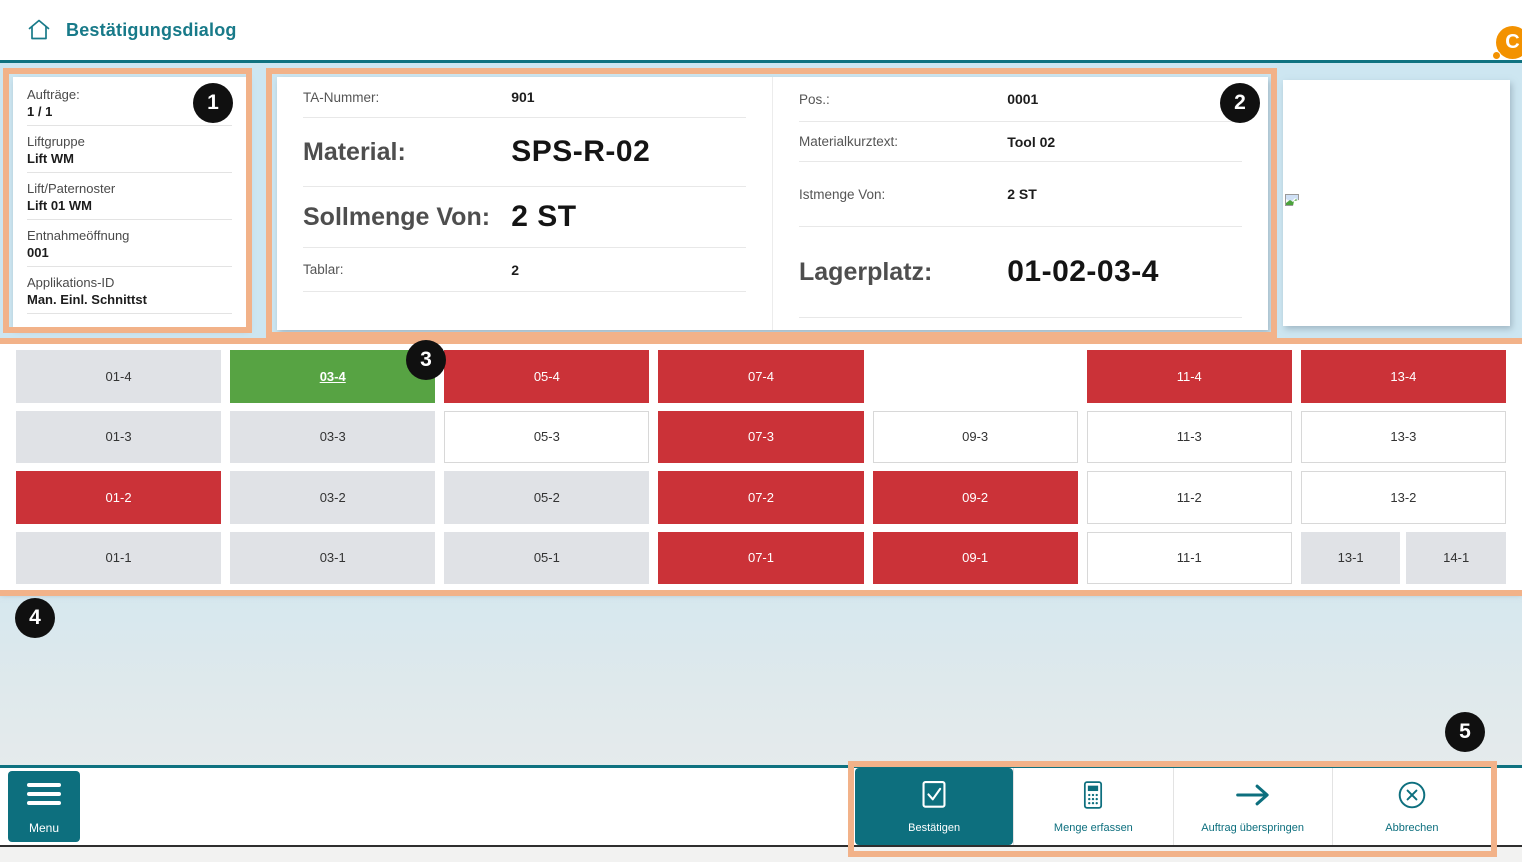  I want to click on grid-row-level-3: 01-3 03-3 05-3 07-3 09-3 11-3 13-3, so click(761, 436).